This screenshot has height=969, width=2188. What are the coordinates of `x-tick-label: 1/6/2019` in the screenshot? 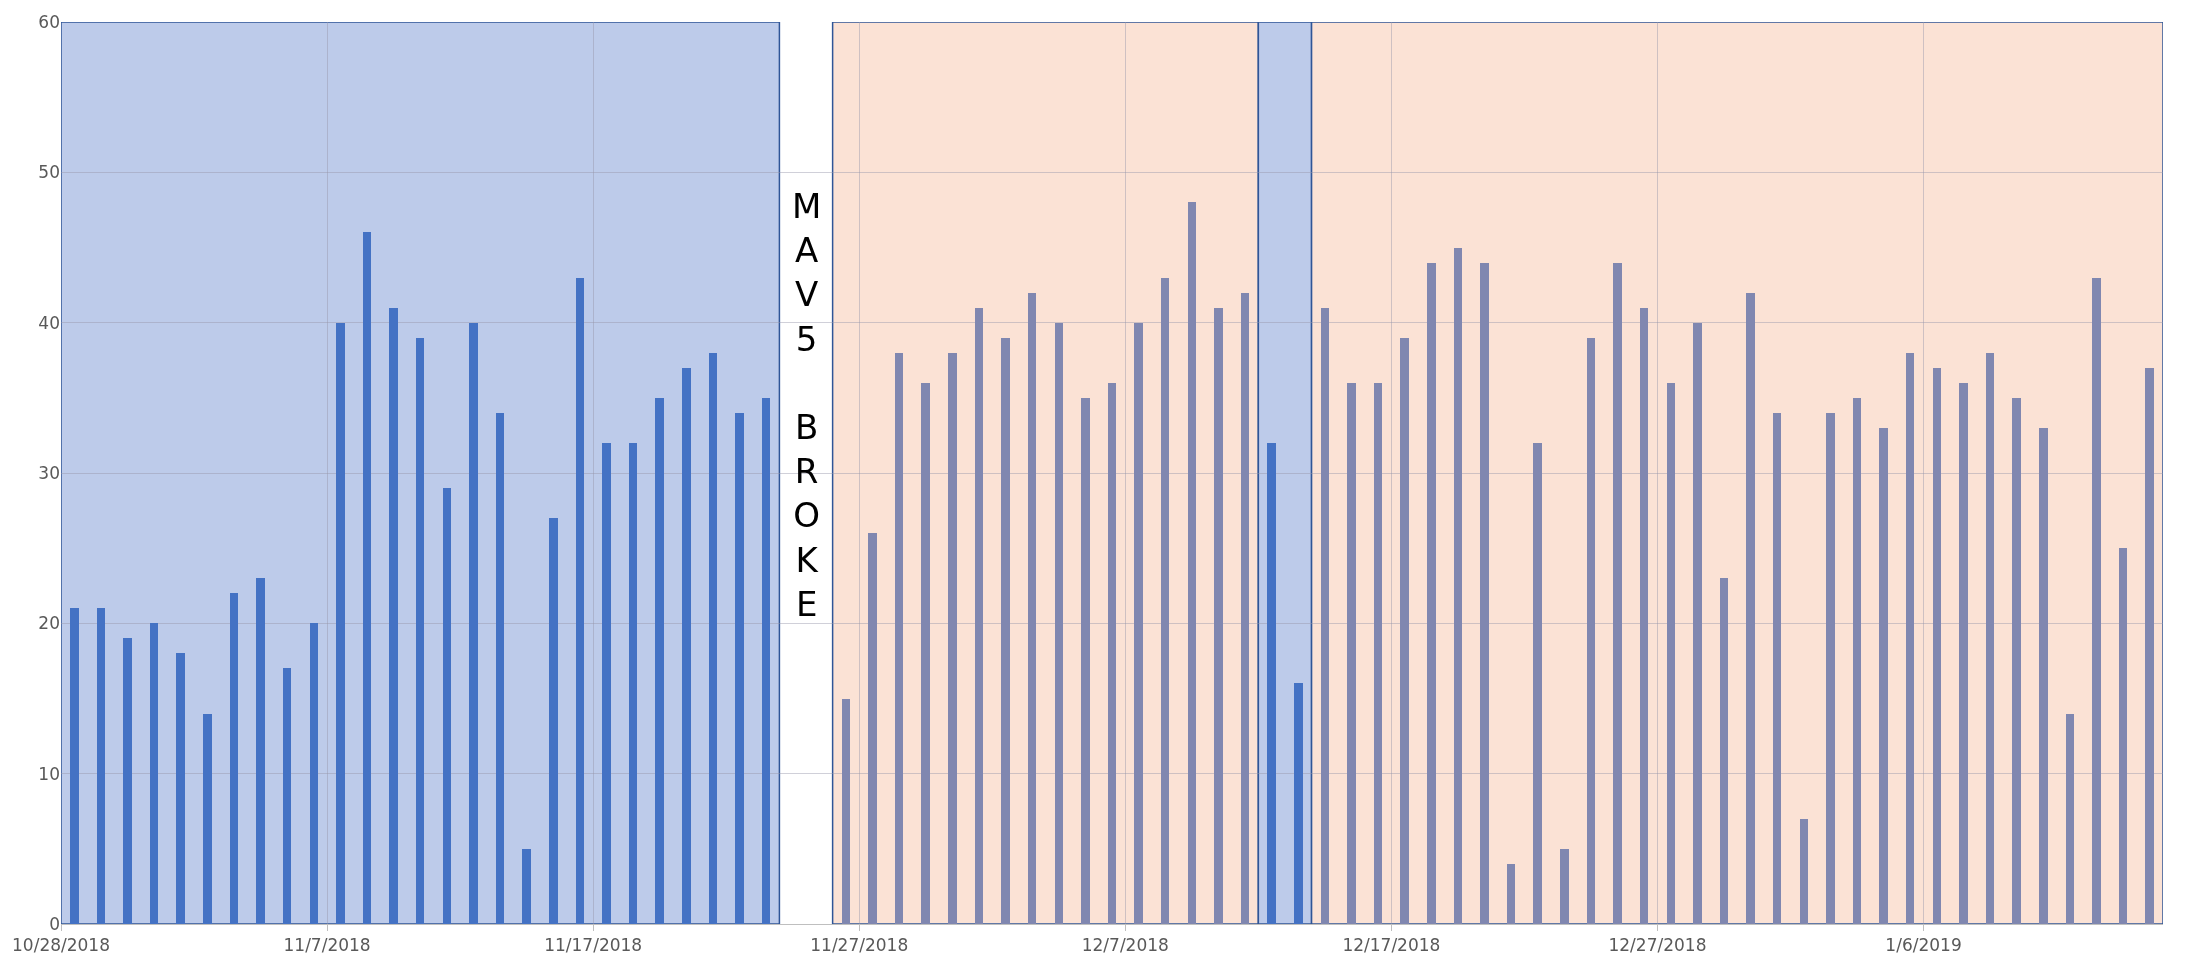 It's located at (1923, 945).